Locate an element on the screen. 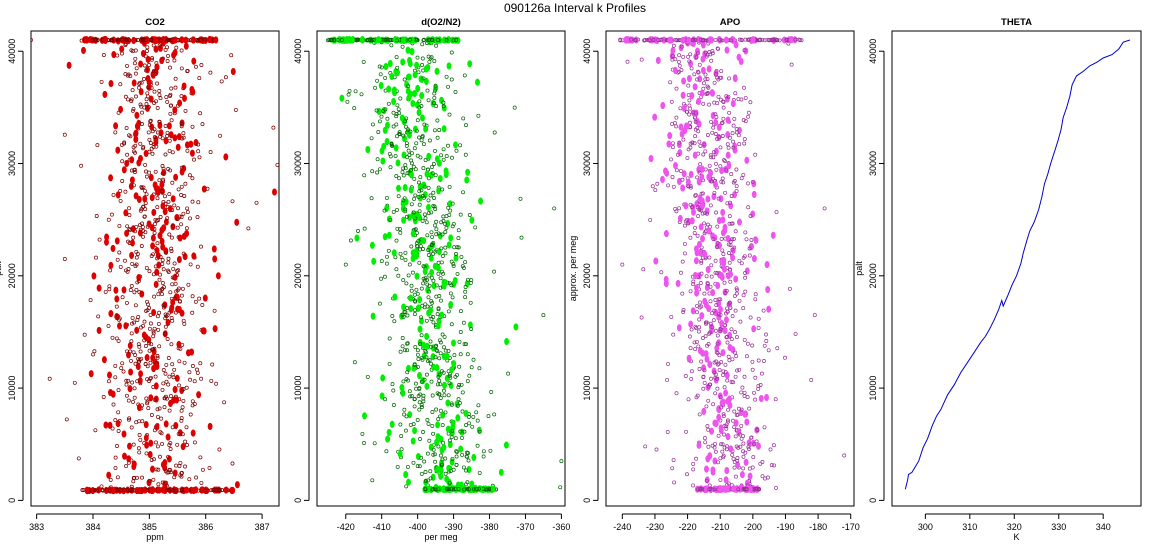 The width and height of the screenshot is (1150, 550). y-tick-label: 0 is located at coordinates (873, 500).